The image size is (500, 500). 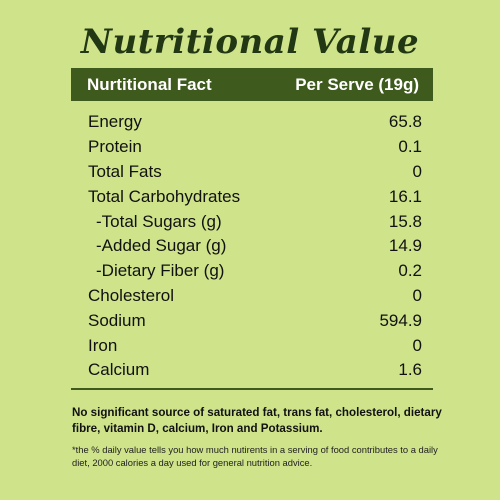 What do you see at coordinates (255, 296) in the screenshot?
I see `table-row: Cholesterol 0` at bounding box center [255, 296].